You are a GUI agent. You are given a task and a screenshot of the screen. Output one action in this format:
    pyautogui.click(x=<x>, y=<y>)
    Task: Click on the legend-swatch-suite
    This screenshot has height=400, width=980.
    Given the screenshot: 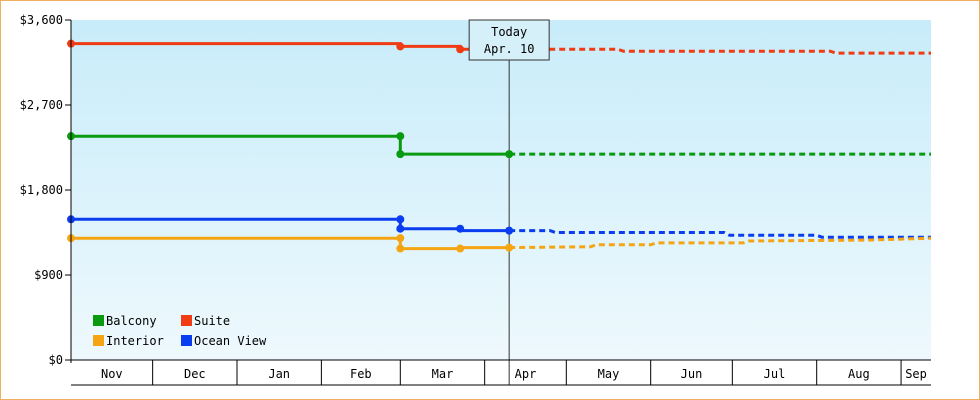 What is the action you would take?
    pyautogui.click(x=186, y=320)
    